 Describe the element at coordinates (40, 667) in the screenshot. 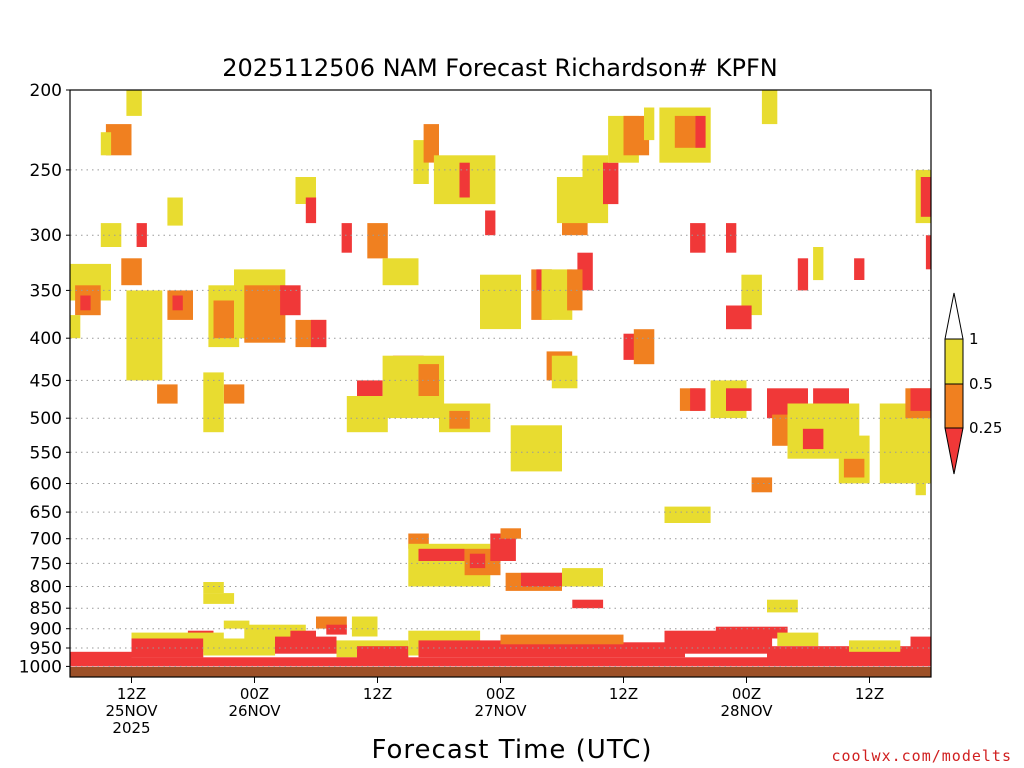

I see `y-tick-label: 1000` at that location.